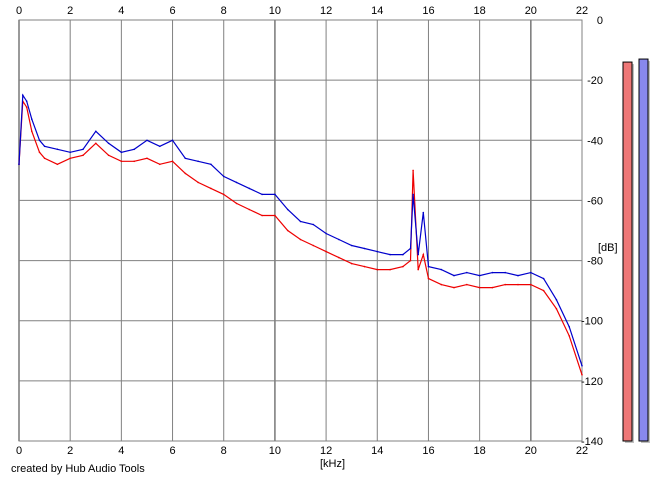 Image resolution: width=664 pixels, height=481 pixels. I want to click on x-tick-label: 16, so click(428, 451).